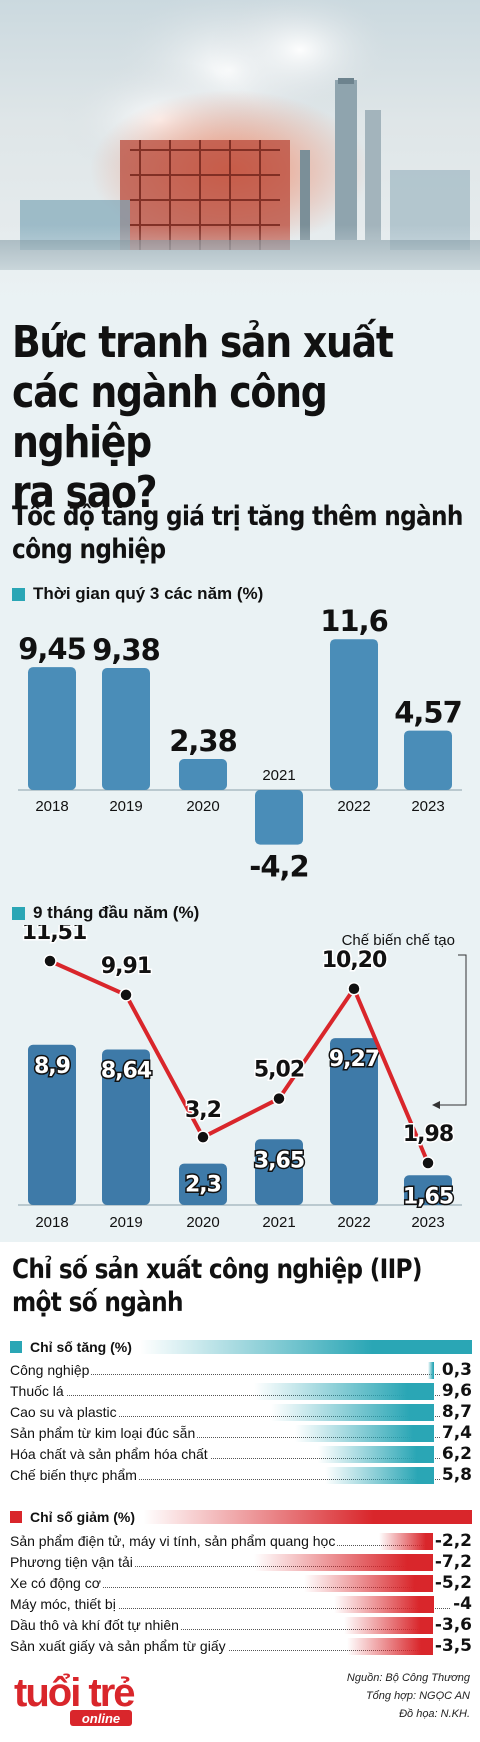 This screenshot has width=480, height=1742. What do you see at coordinates (417, 1696) in the screenshot?
I see `compiled-by-text: Tổng hợp: NGỌC AN` at bounding box center [417, 1696].